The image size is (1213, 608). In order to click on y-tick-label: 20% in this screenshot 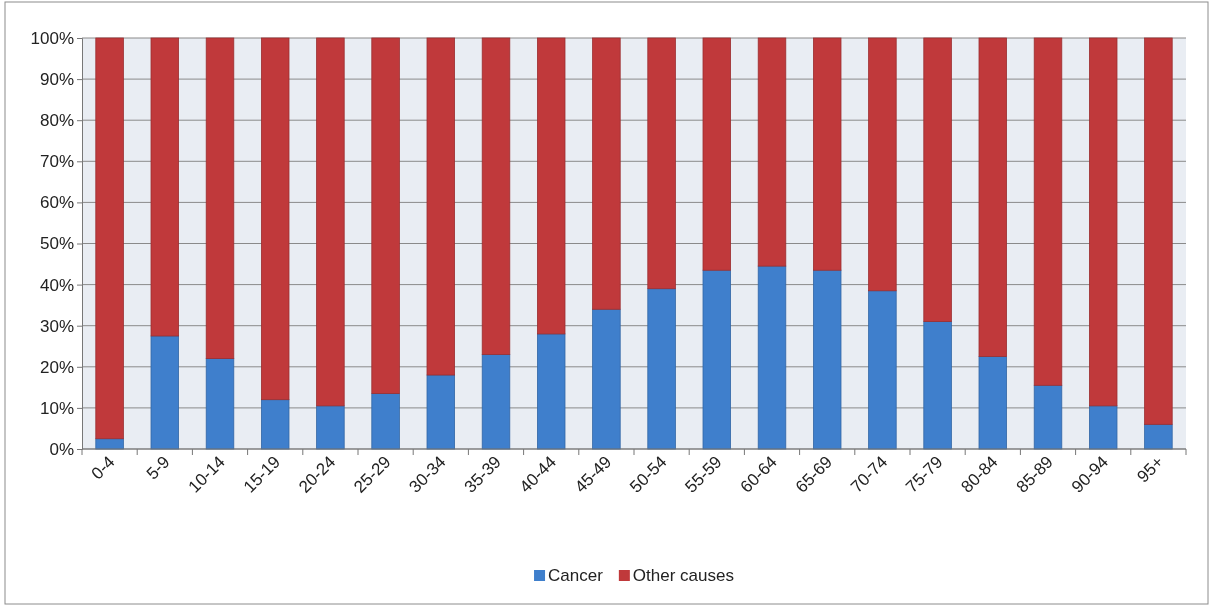, I will do `click(56, 367)`.